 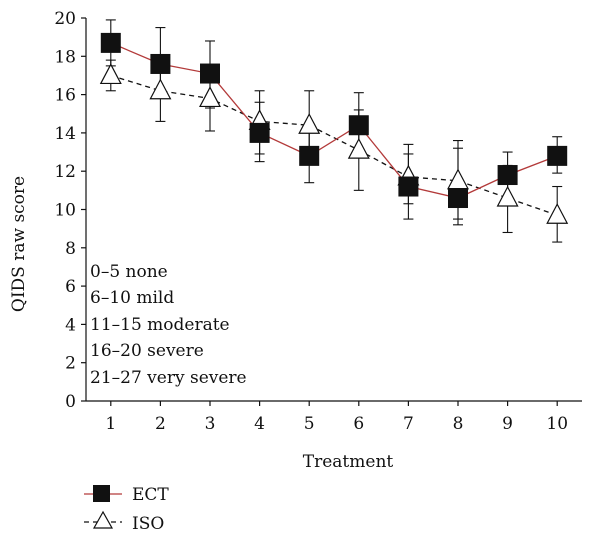 What do you see at coordinates (507, 424) in the screenshot?
I see `x-tick-label: 9` at bounding box center [507, 424].